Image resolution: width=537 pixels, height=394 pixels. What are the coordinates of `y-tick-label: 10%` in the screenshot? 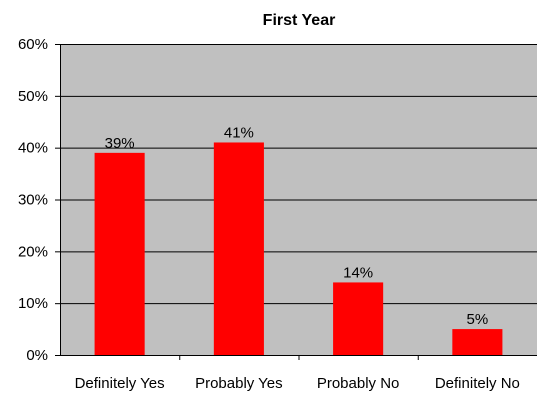 It's located at (33, 303).